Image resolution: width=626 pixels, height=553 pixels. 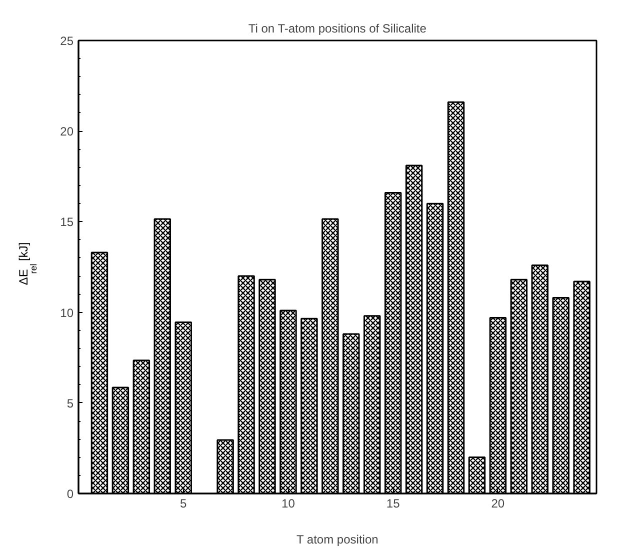 I want to click on y-tick-label: 20, so click(x=67, y=131).